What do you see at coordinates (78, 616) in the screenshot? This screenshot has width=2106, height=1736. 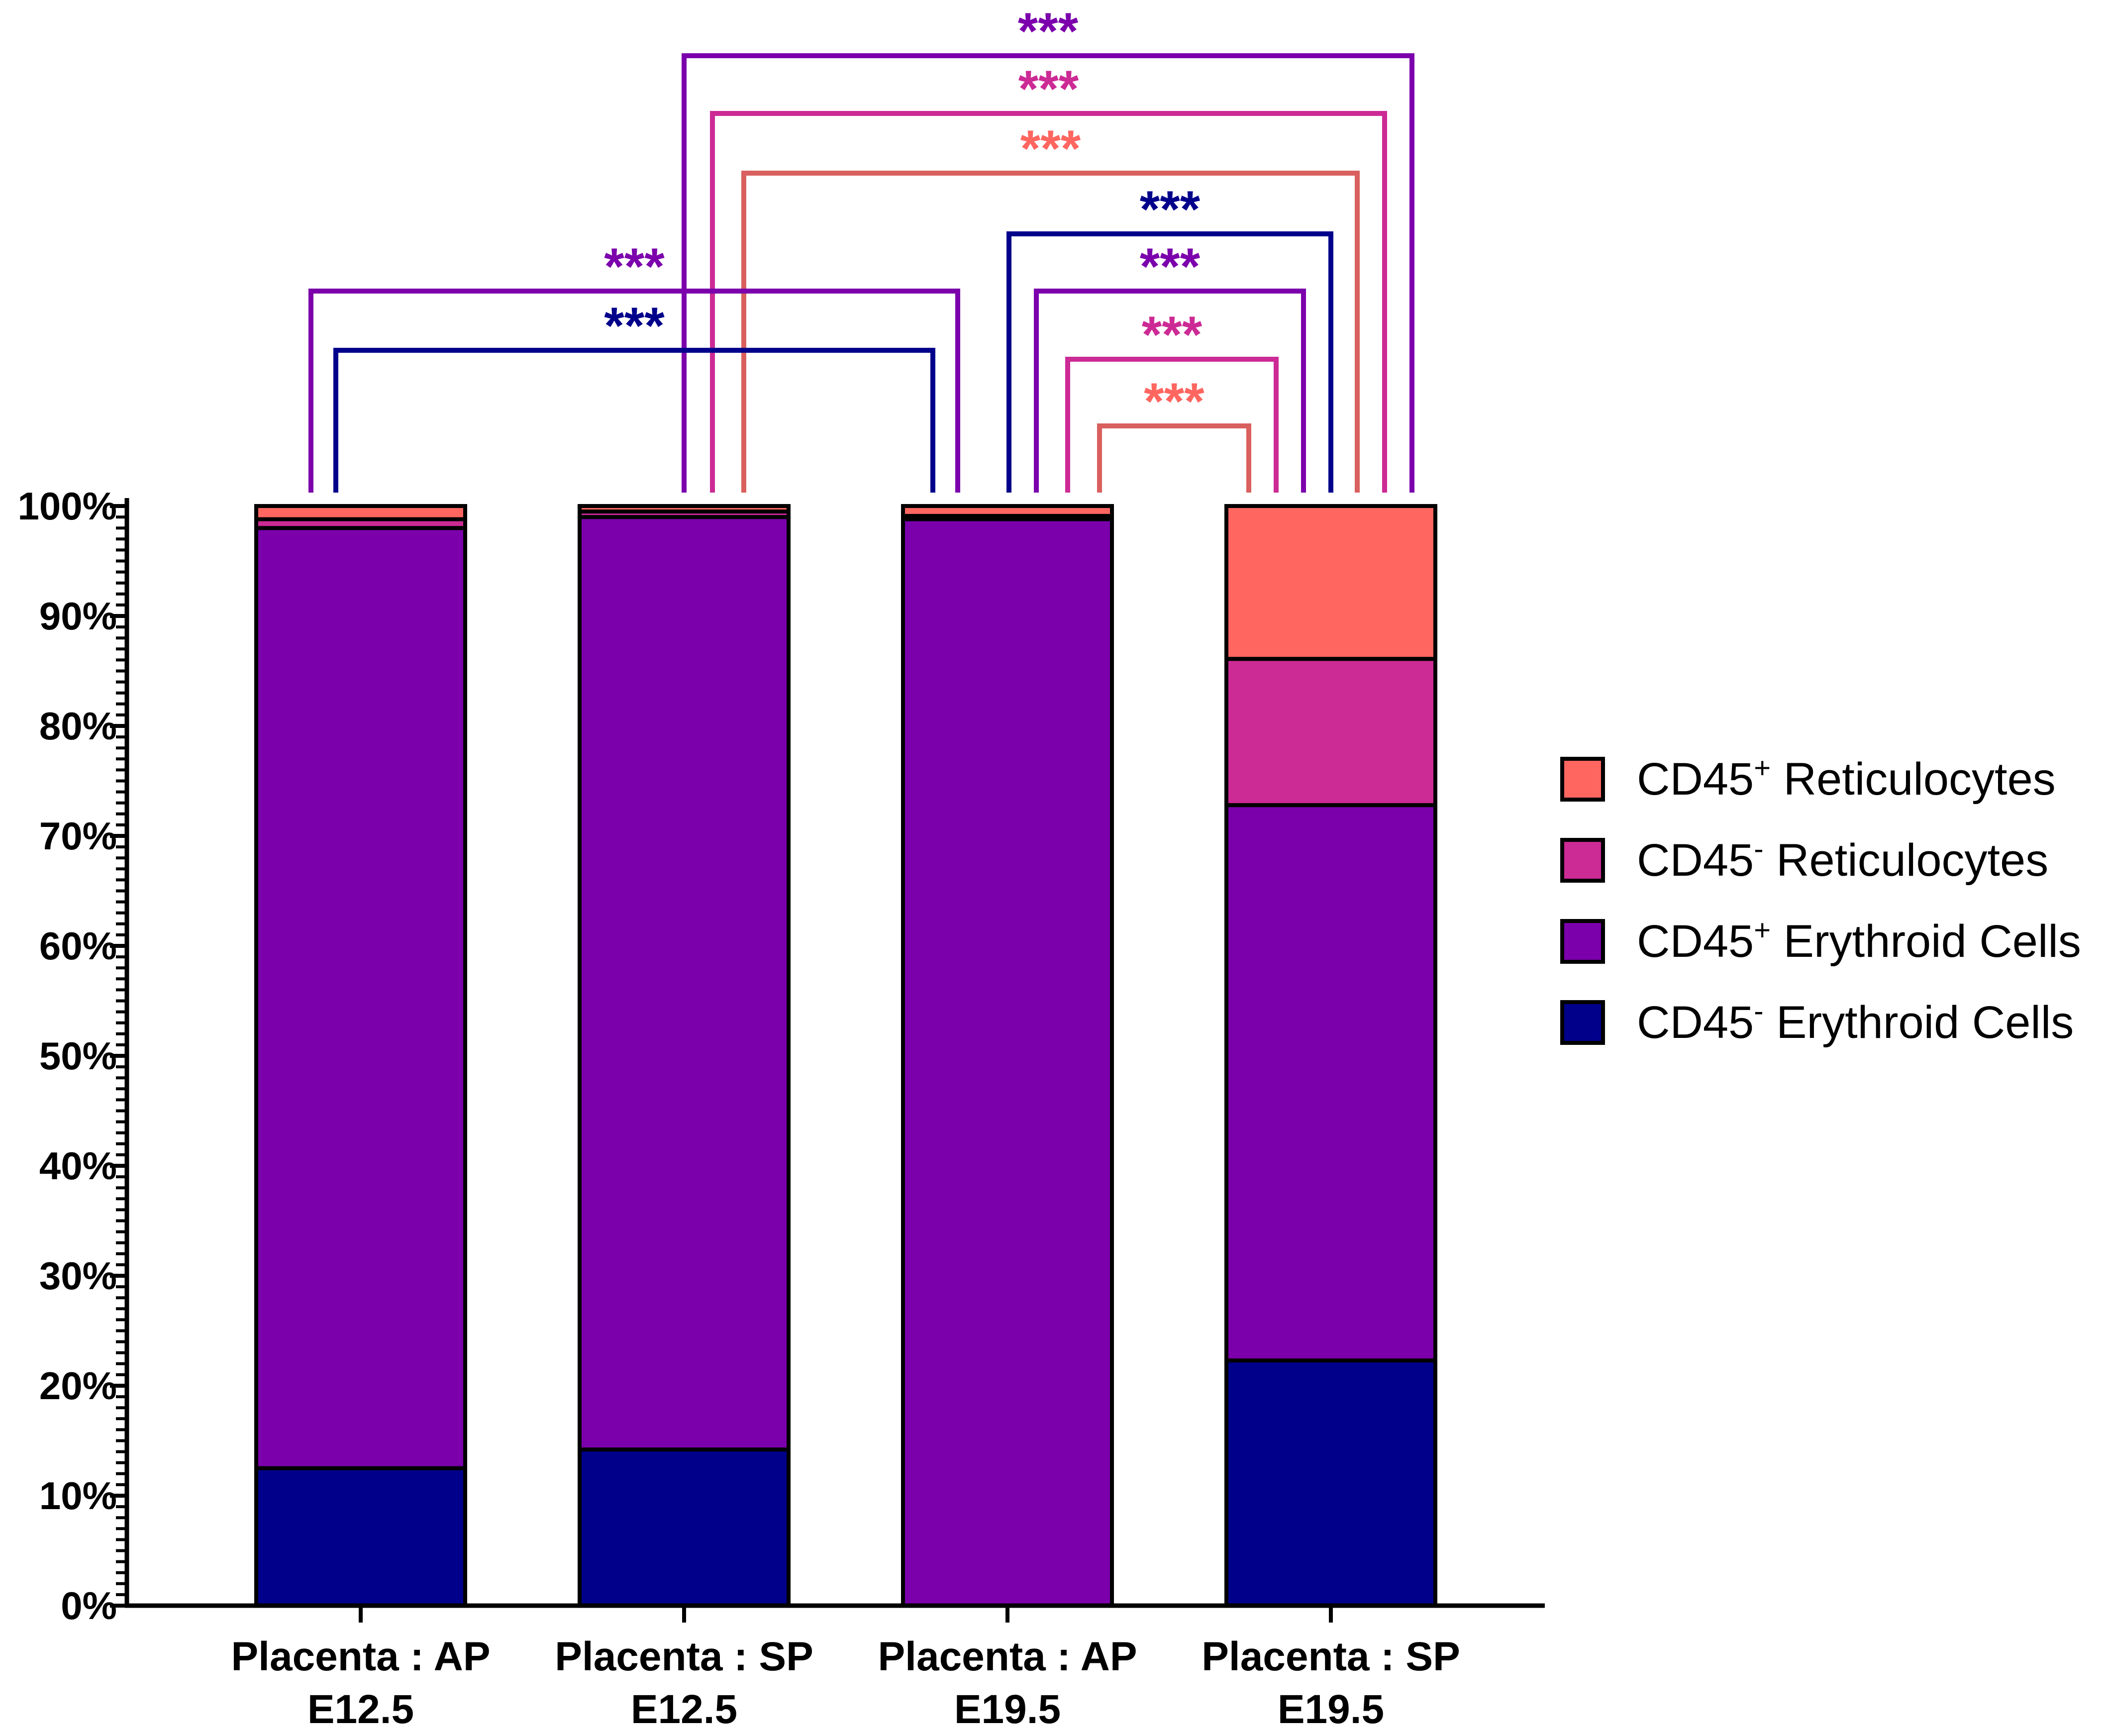 I see `y-tick-label: 90%` at bounding box center [78, 616].